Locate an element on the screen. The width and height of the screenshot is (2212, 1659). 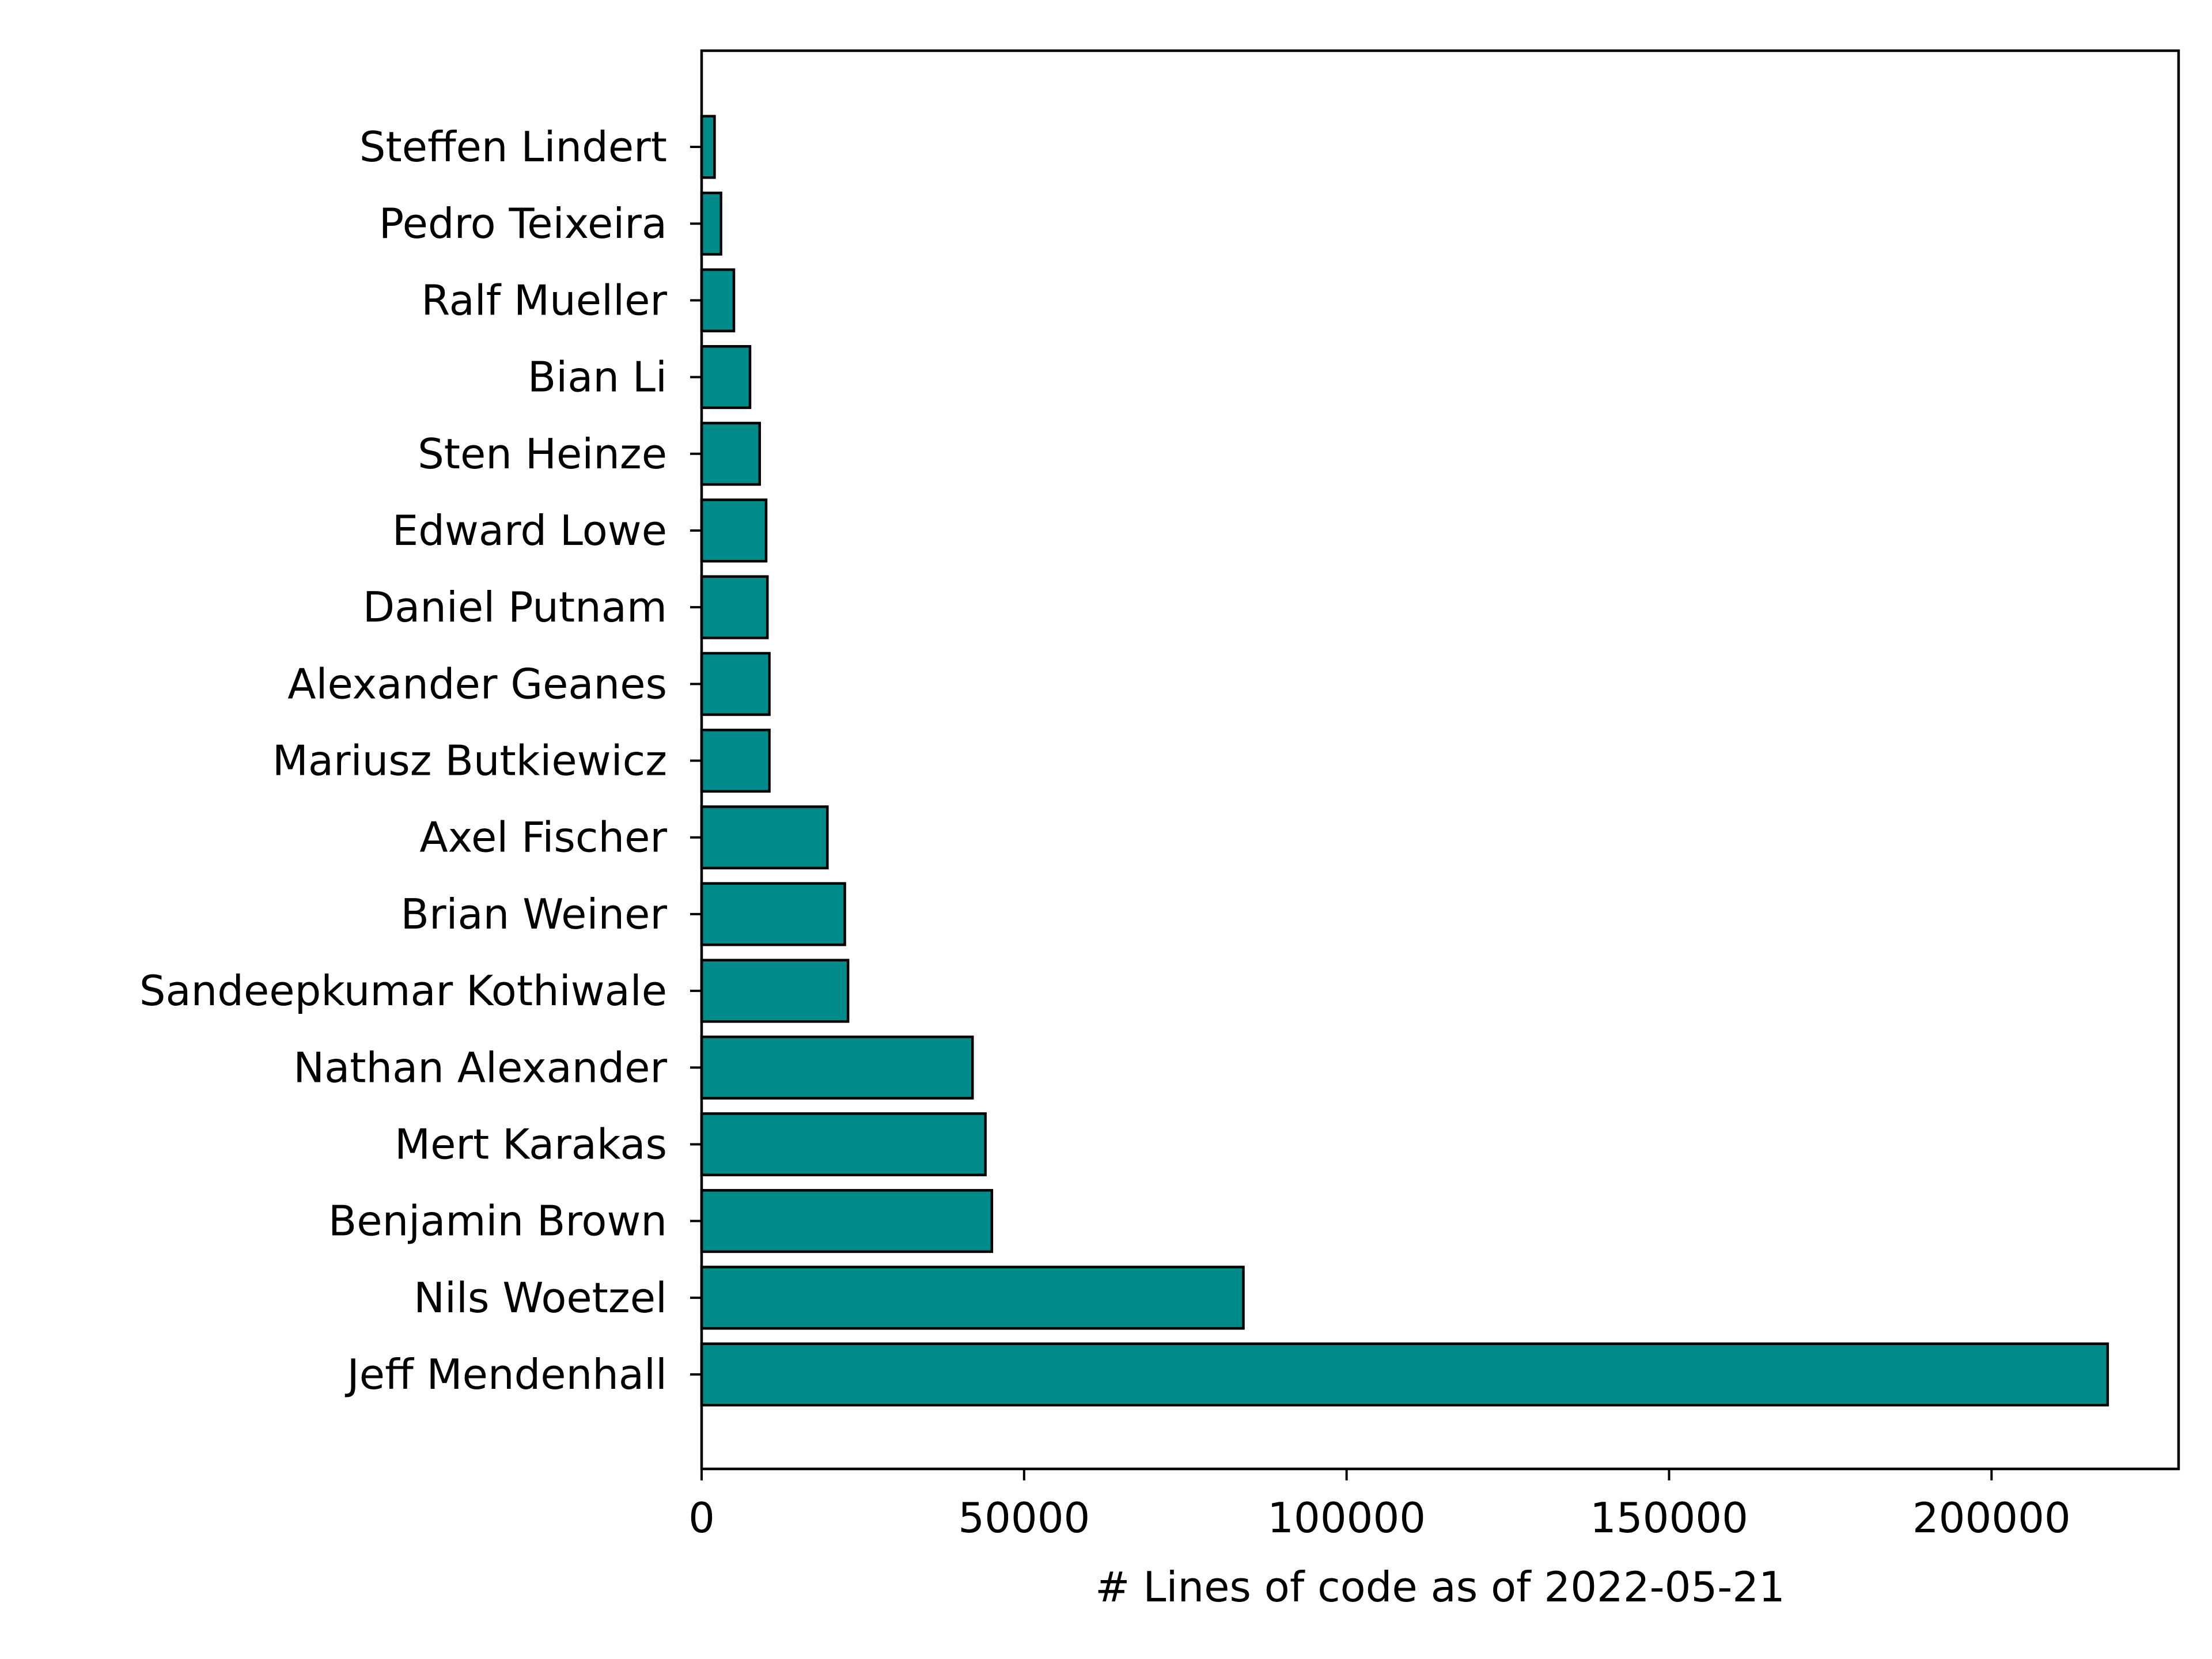
y-tick-label-nils-woetzel: Nils Woetzel is located at coordinates (540, 1298).